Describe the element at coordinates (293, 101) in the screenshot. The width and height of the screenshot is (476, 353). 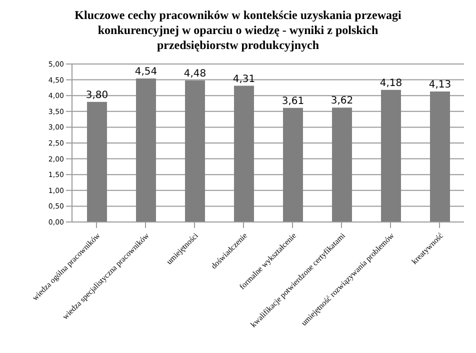
I see `data-label: 3,61` at that location.